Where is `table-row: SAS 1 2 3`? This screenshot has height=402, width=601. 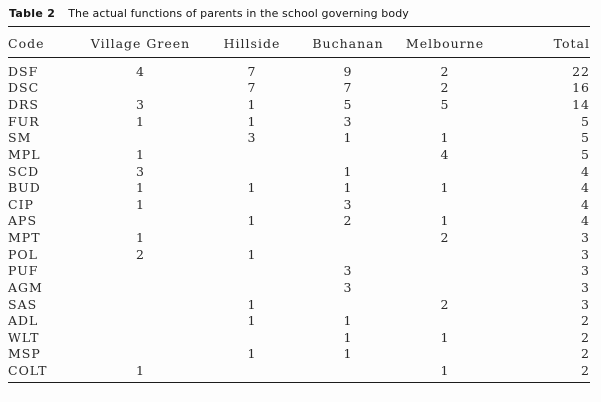 table-row: SAS 1 2 3 is located at coordinates (299, 304).